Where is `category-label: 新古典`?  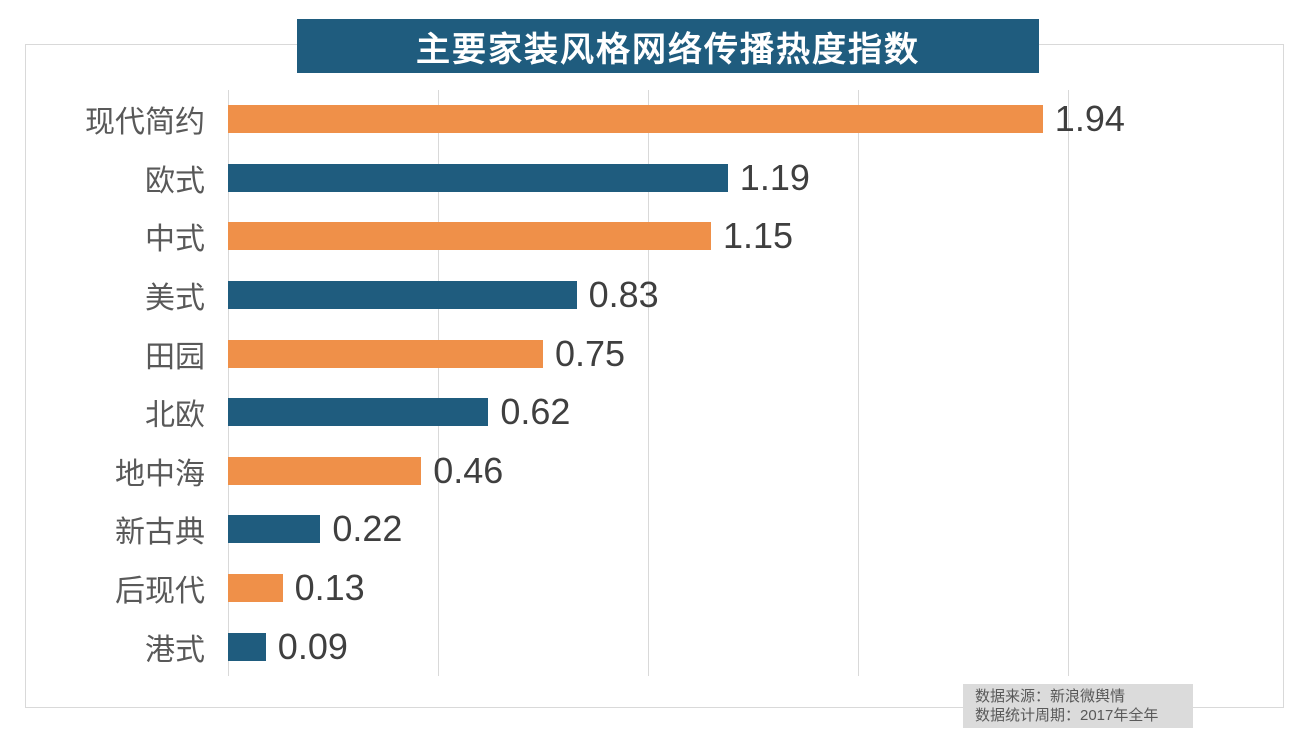
category-label: 新古典 is located at coordinates (160, 533).